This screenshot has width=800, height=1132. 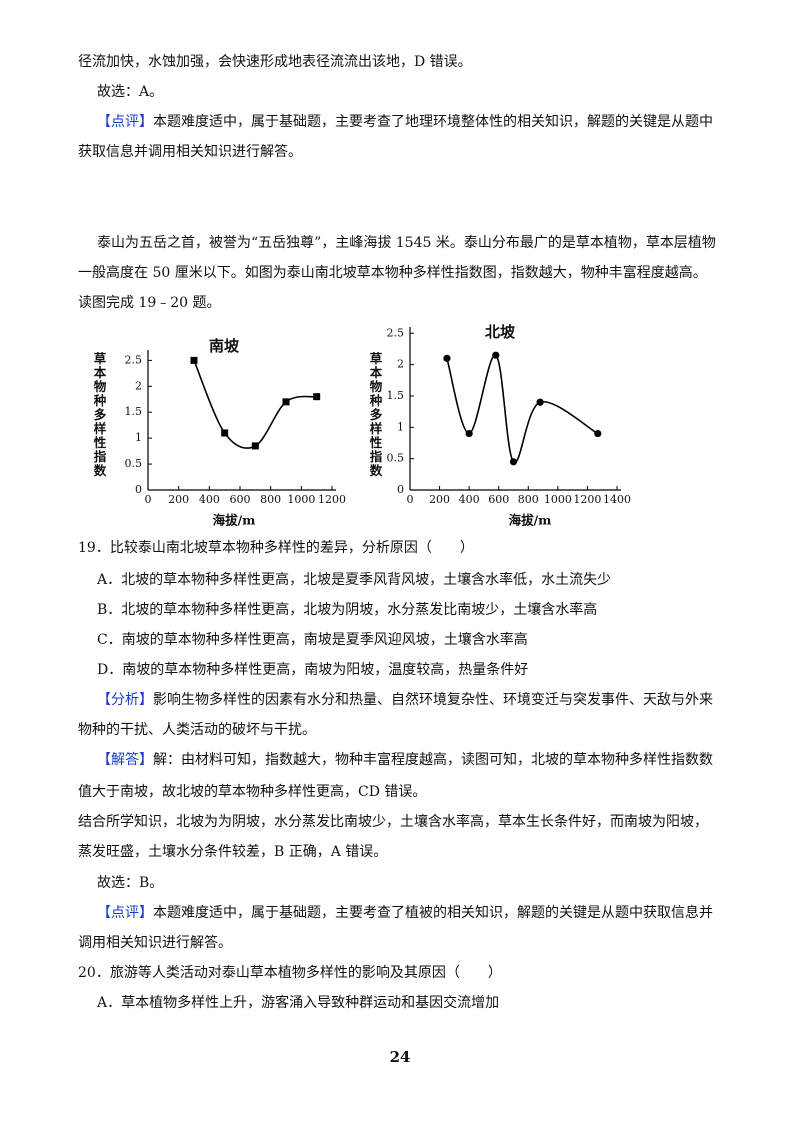 I want to click on text: 影响生物多样性的因素有水分和热量、自然环境复杂性、环境变迁与突发事件、天敌与外来, so click(x=433, y=700).